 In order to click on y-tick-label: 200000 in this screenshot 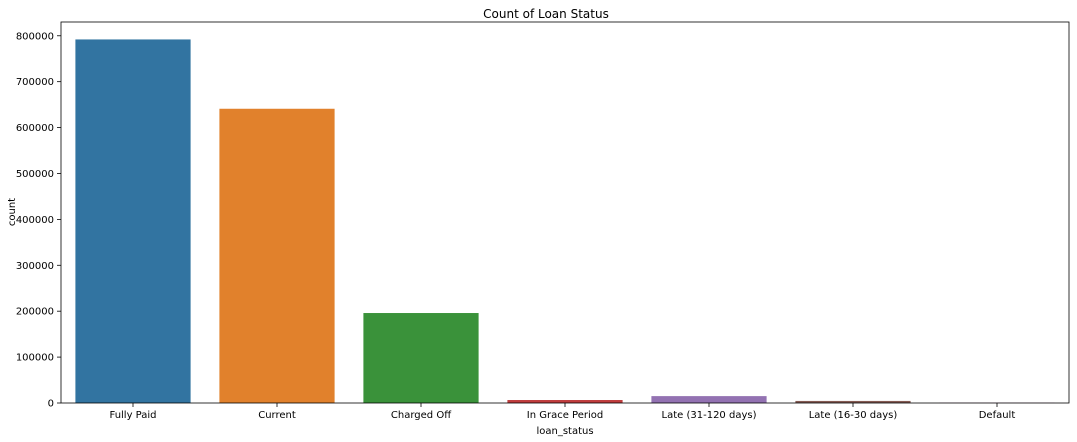, I will do `click(35, 312)`.